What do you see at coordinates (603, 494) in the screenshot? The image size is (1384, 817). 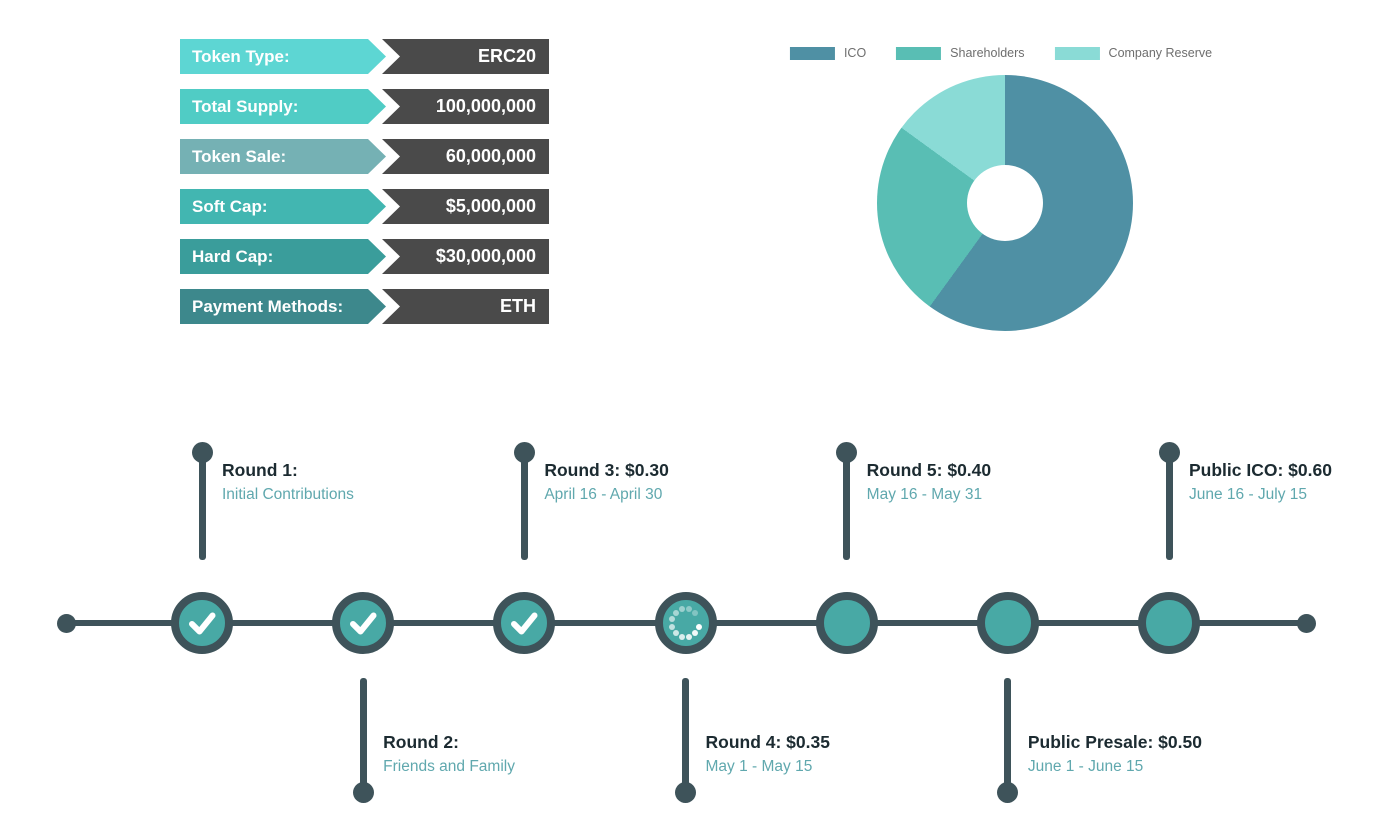 I see `milestone-subtitle: April 16 - April 30` at bounding box center [603, 494].